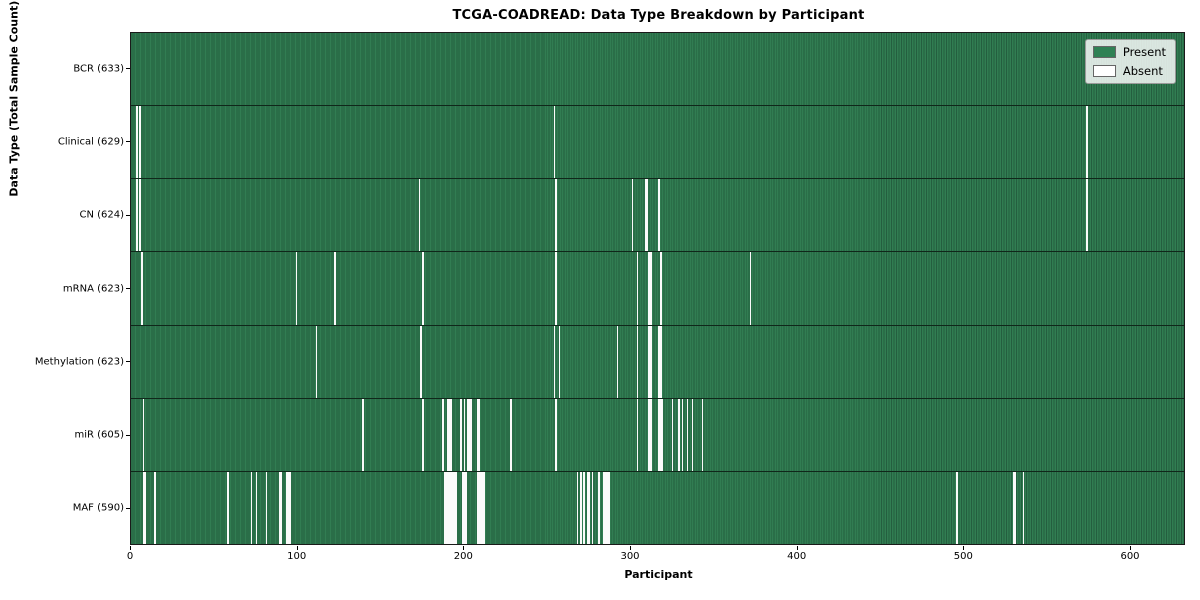 Image resolution: width=1200 pixels, height=600 pixels. What do you see at coordinates (658, 574) in the screenshot?
I see `x-axis-label: Participant` at bounding box center [658, 574].